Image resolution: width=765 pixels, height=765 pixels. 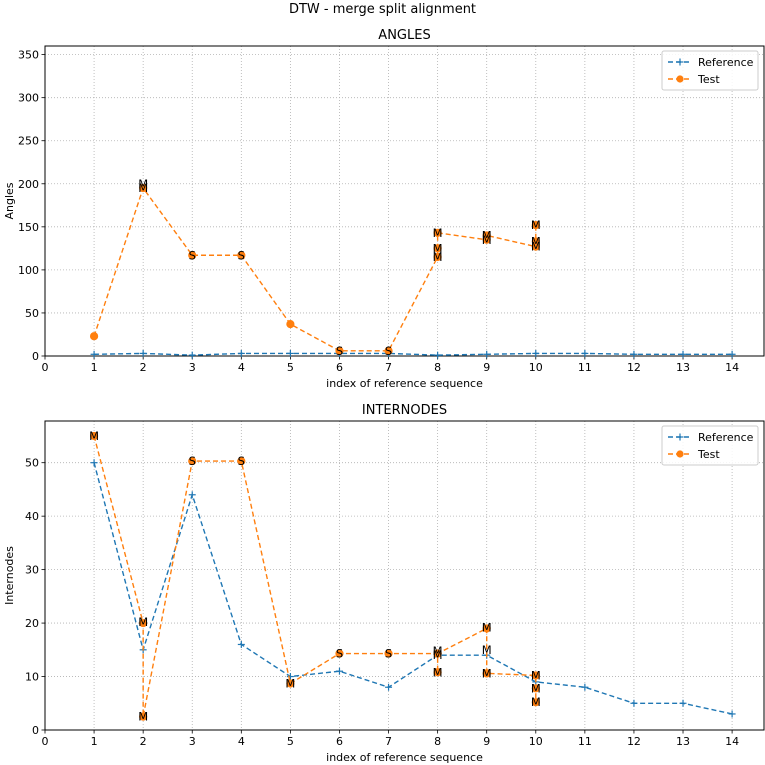 I want to click on x-tick-label: 12, so click(x=634, y=741).